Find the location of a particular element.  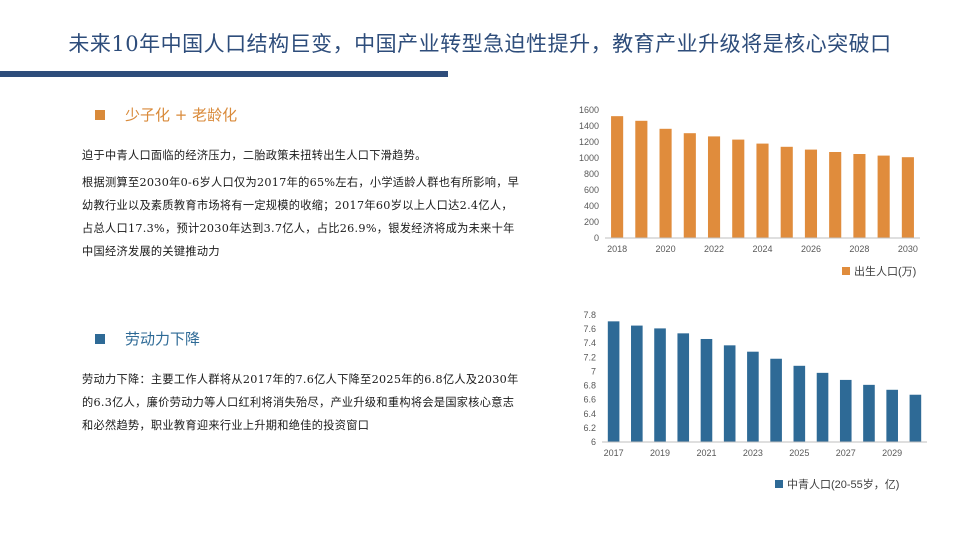

x-tick-label: 2030 is located at coordinates (908, 249).